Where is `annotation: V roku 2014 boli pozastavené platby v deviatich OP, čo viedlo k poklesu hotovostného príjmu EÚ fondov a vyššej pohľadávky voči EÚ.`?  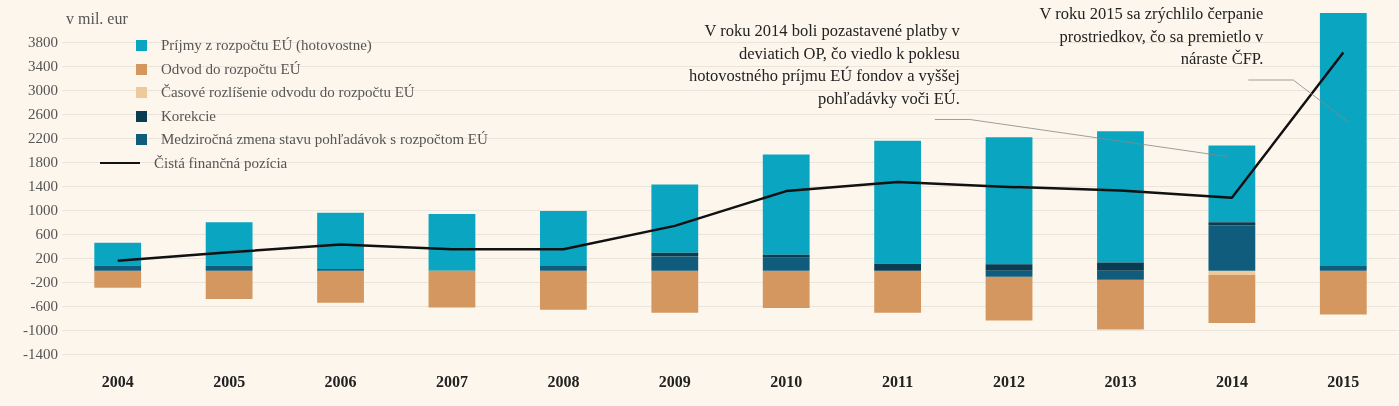 annotation: V roku 2014 boli pozastavené platby v deviatich OP, čo viedlo k poklesu hotovostného príjmu EÚ fondov a vyššej pohľadávky voči EÚ. is located at coordinates (825, 64).